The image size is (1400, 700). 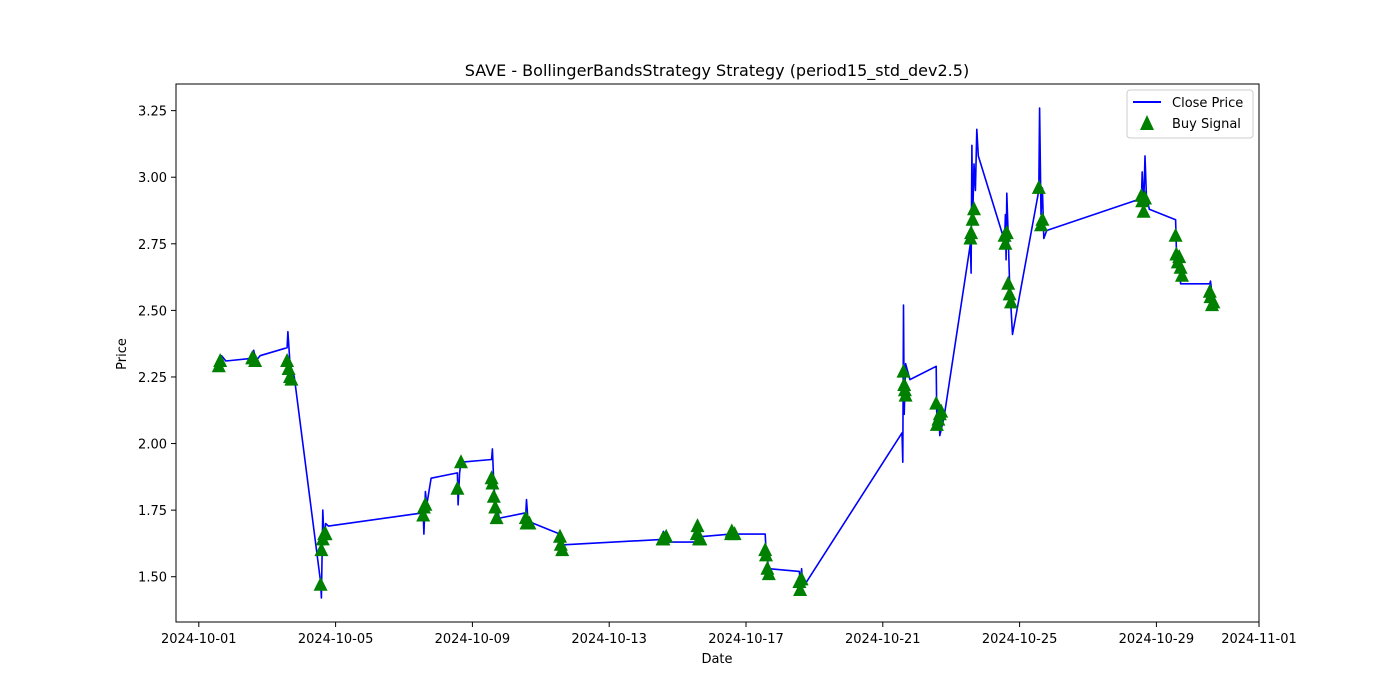 What do you see at coordinates (122, 354) in the screenshot?
I see `y-axis-label: Price` at bounding box center [122, 354].